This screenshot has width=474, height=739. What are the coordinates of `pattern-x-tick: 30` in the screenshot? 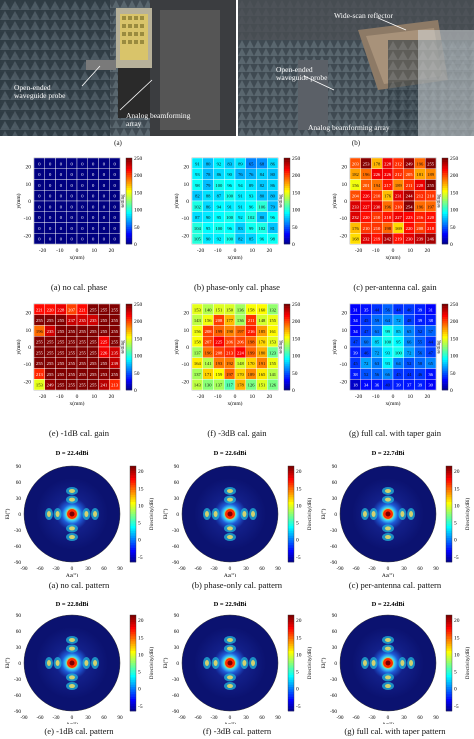 It's located at (88, 569).